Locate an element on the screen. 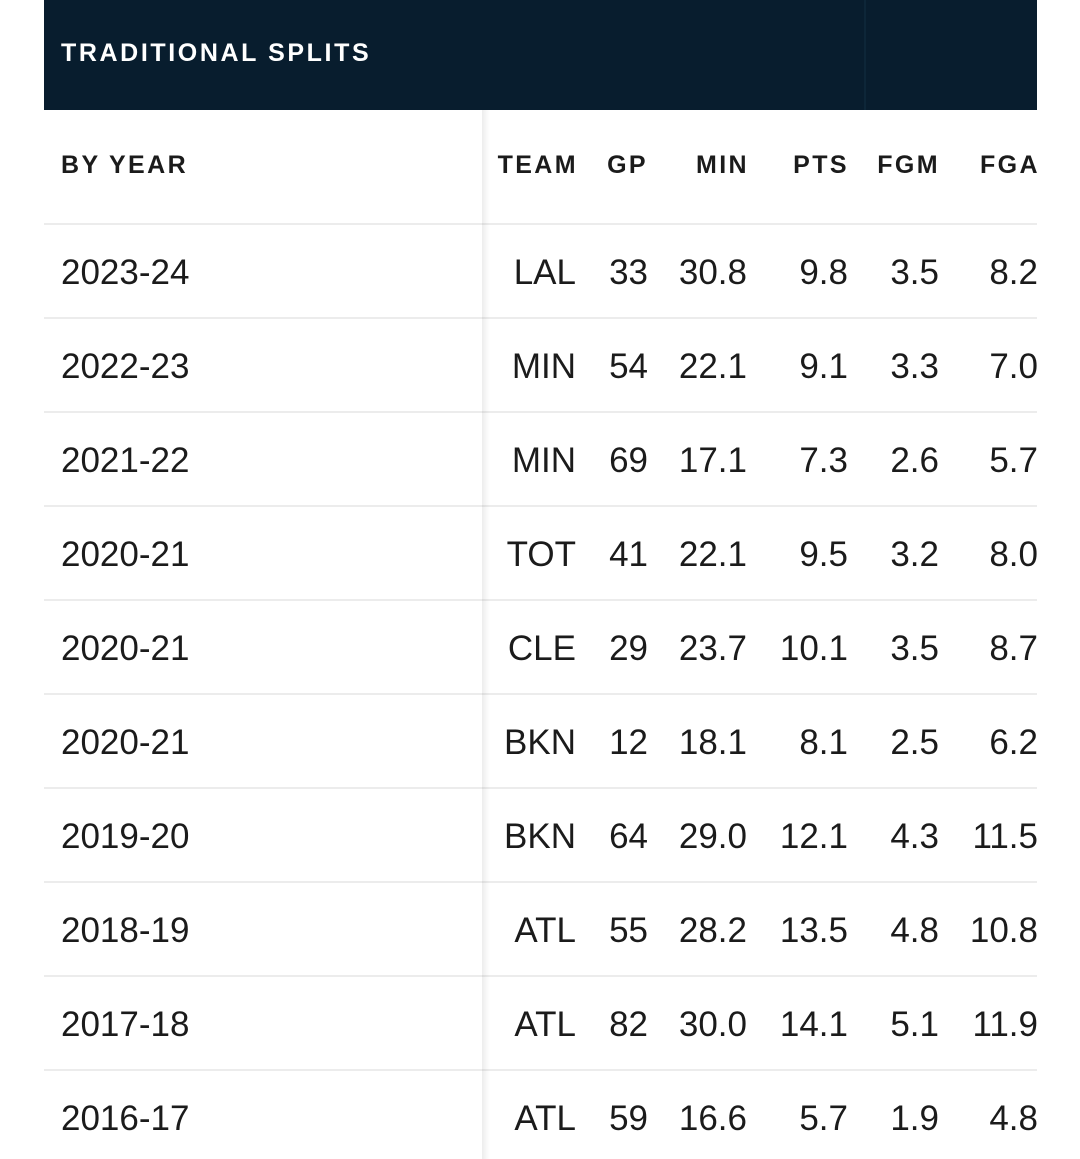 The height and width of the screenshot is (1159, 1080). cell-fga: 10.8 is located at coordinates (1003, 930).